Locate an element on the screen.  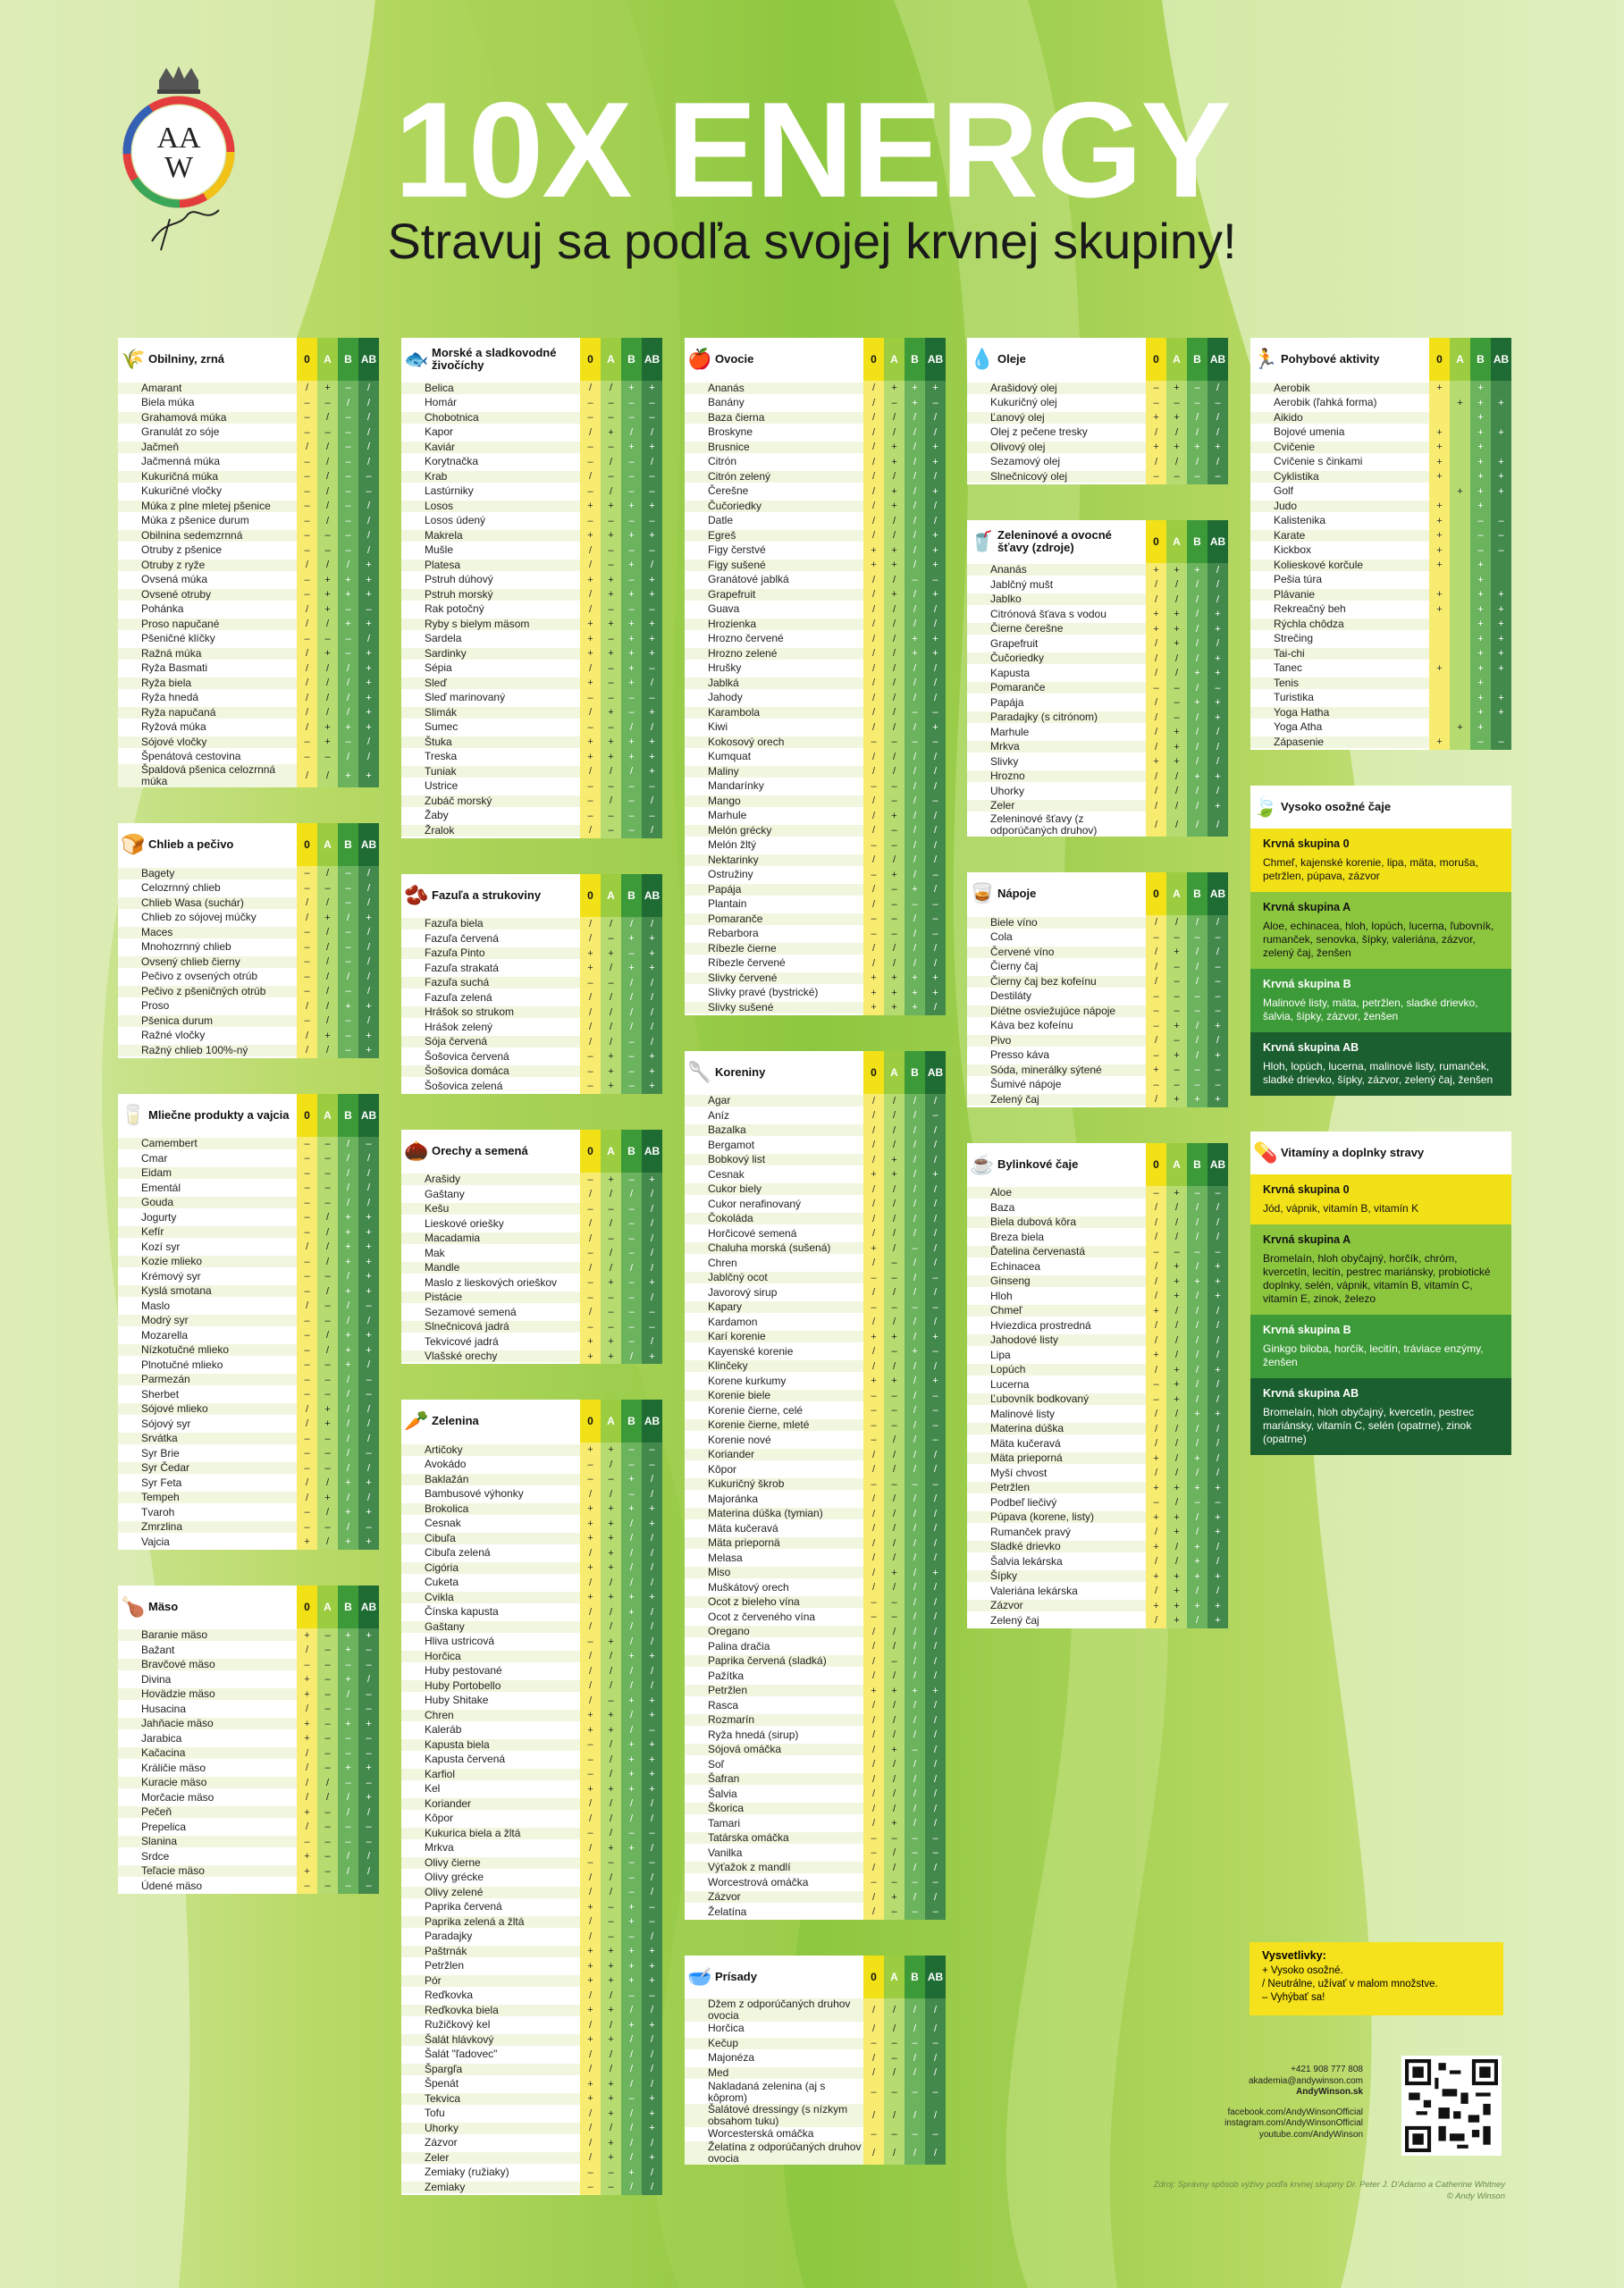
blood-group-a-header: A is located at coordinates (327, 1115).